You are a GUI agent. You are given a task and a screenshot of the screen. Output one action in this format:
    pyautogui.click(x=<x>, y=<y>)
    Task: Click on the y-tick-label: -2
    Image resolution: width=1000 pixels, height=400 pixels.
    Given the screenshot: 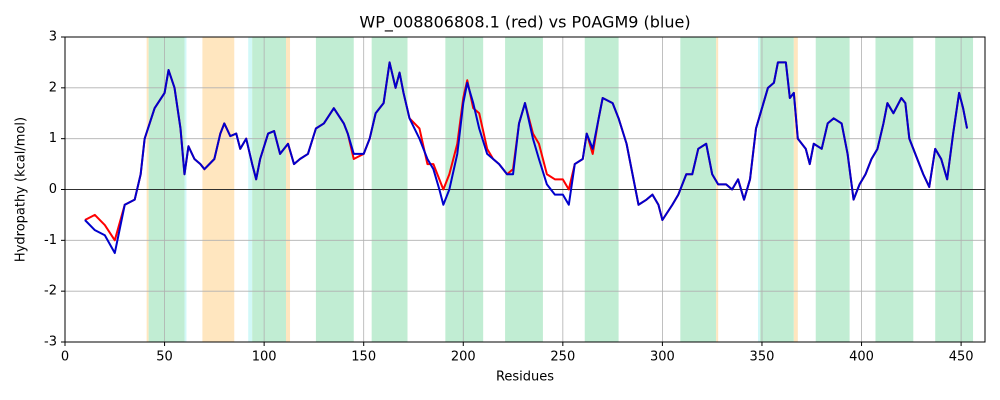 What is the action you would take?
    pyautogui.click(x=50, y=291)
    